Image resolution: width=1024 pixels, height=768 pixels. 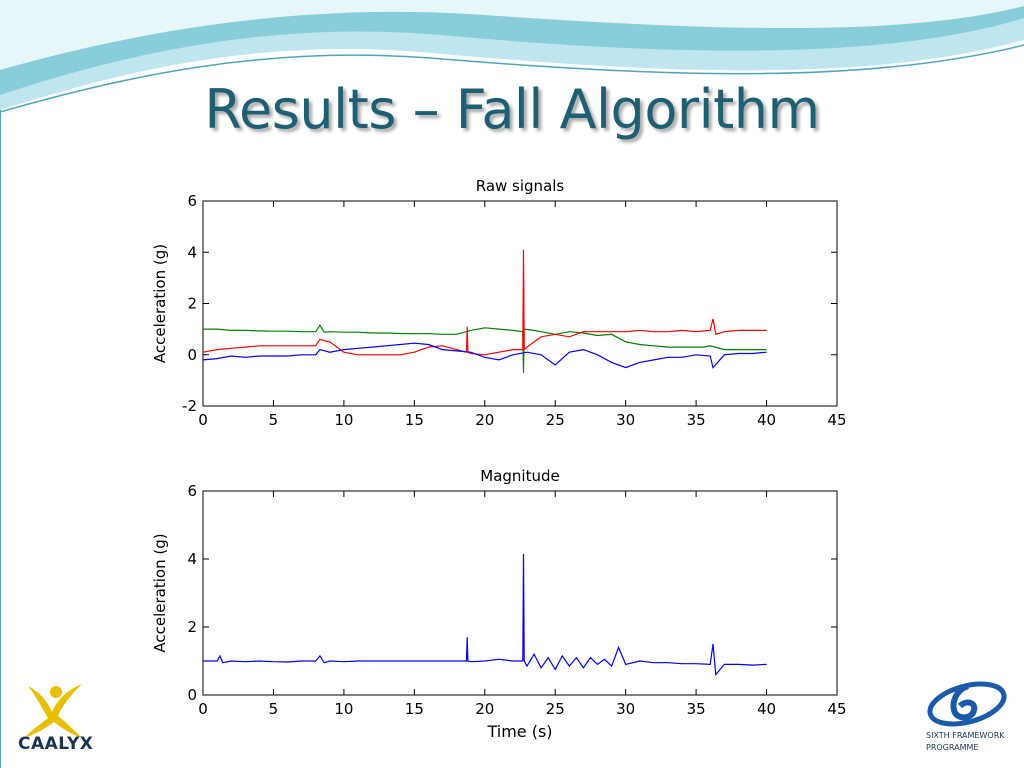 What do you see at coordinates (189, 406) in the screenshot?
I see `chart1-ytick-label: -2` at bounding box center [189, 406].